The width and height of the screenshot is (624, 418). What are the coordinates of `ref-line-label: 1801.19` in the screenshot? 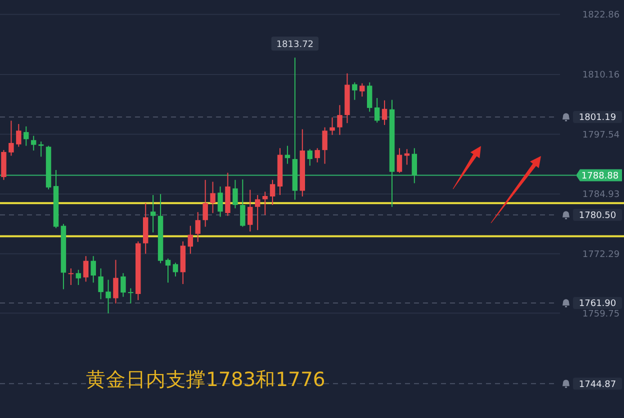 It's located at (597, 118).